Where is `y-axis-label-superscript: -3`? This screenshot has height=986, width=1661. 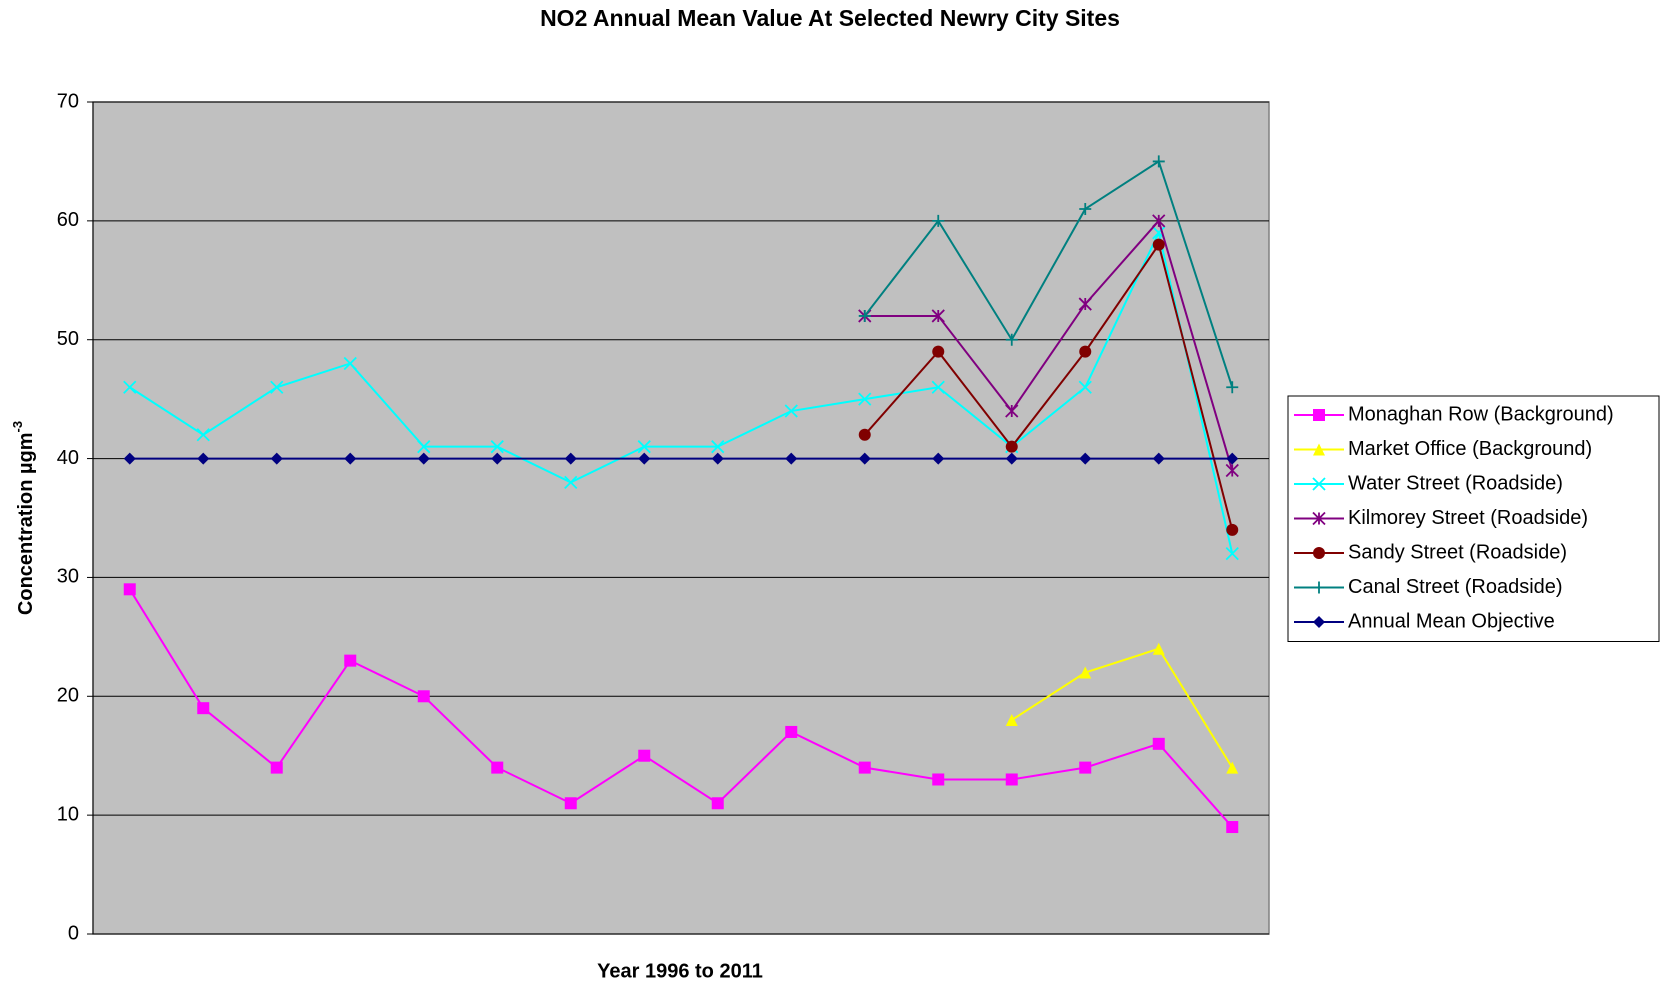 y-axis-label-superscript: -3 is located at coordinates (17, 427).